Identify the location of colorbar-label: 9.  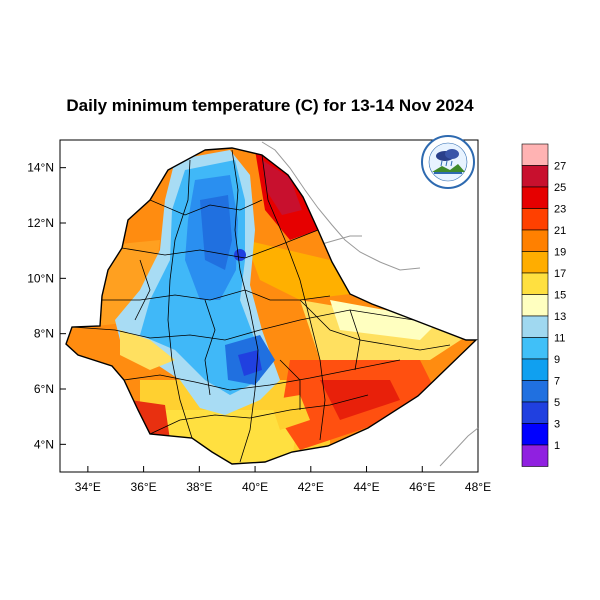
(557, 360).